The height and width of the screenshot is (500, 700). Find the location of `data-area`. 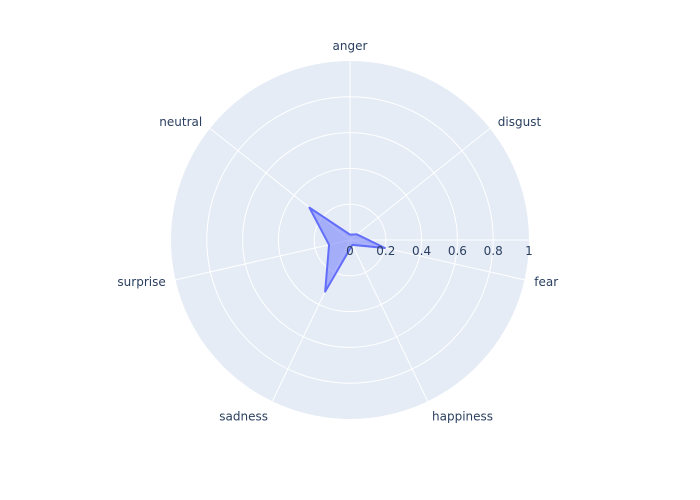

data-area is located at coordinates (347, 249).